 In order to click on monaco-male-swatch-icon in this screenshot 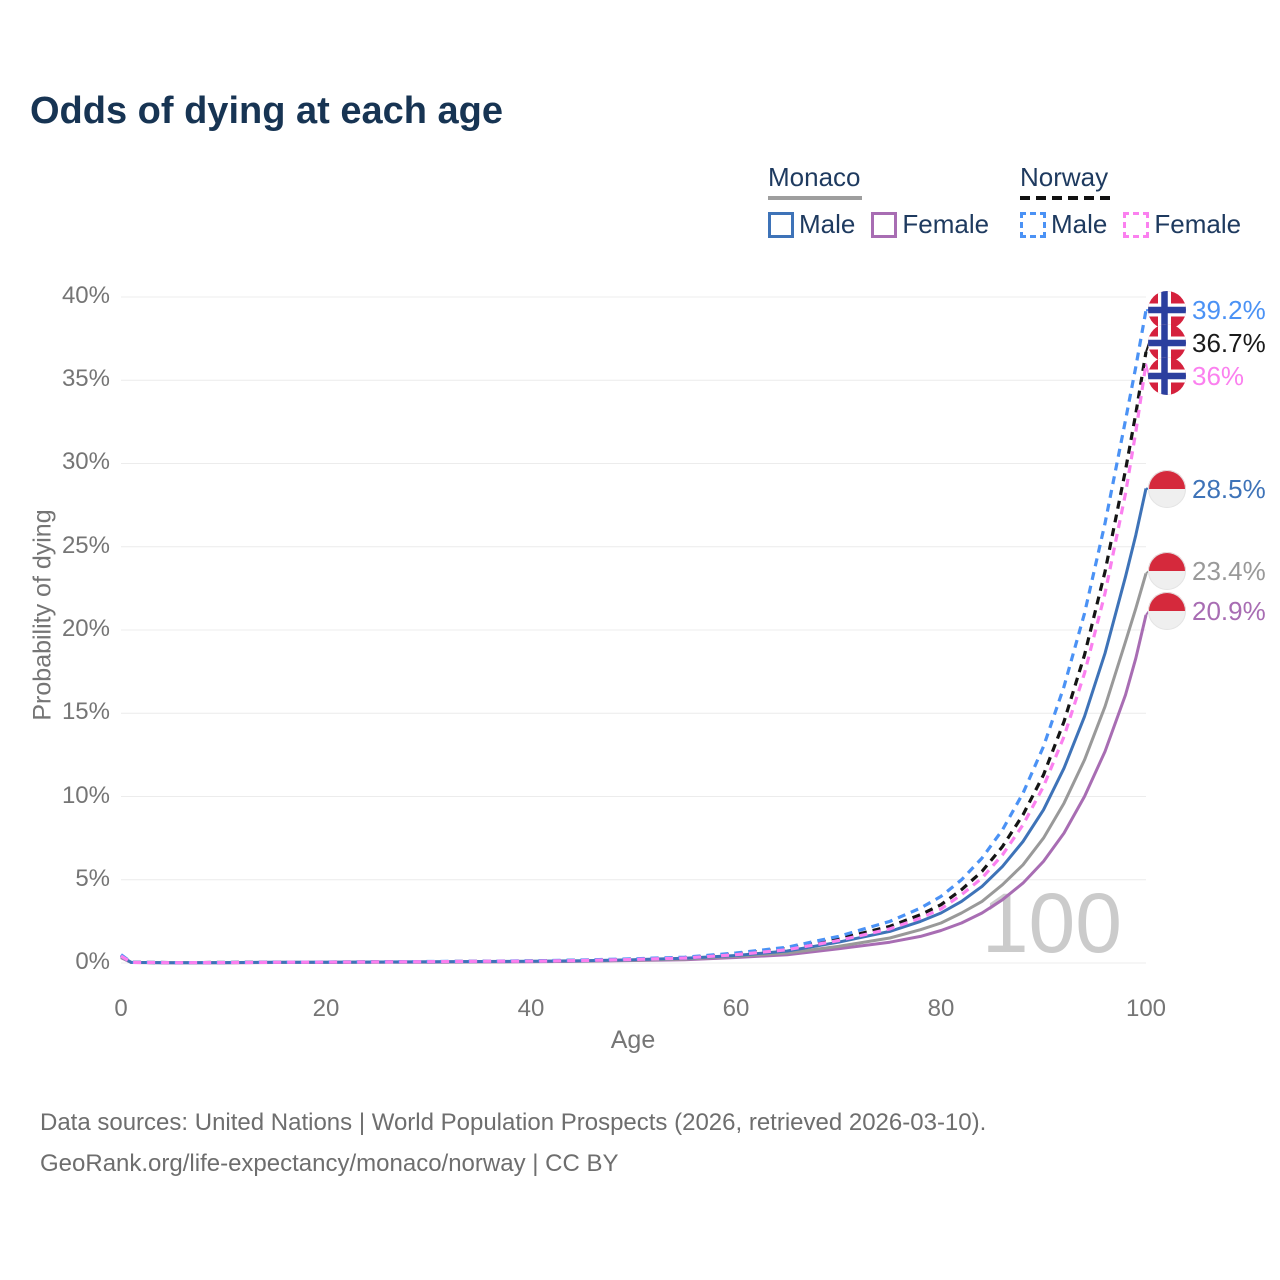, I will do `click(781, 224)`.